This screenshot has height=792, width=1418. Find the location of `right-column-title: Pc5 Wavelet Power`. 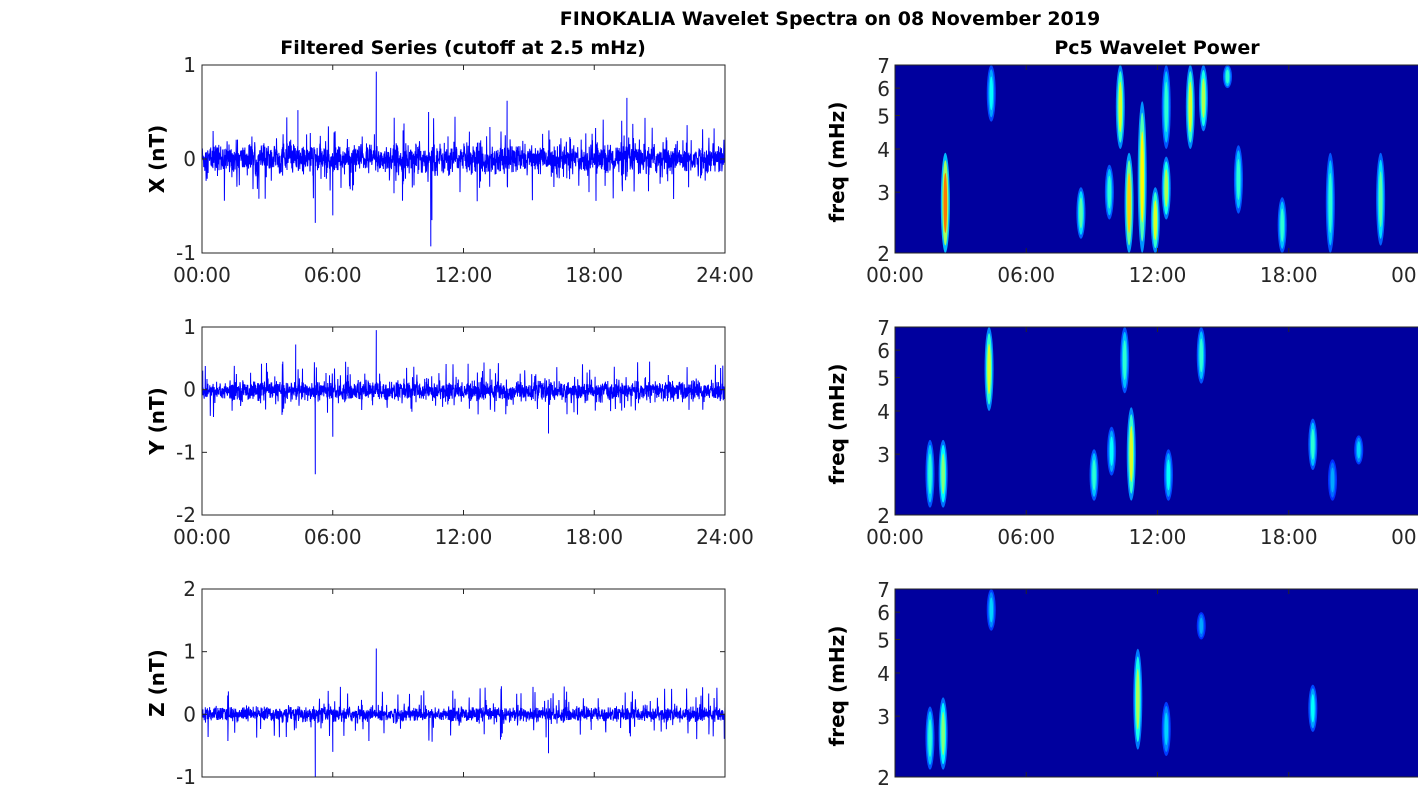

right-column-title: Pc5 Wavelet Power is located at coordinates (1157, 48).